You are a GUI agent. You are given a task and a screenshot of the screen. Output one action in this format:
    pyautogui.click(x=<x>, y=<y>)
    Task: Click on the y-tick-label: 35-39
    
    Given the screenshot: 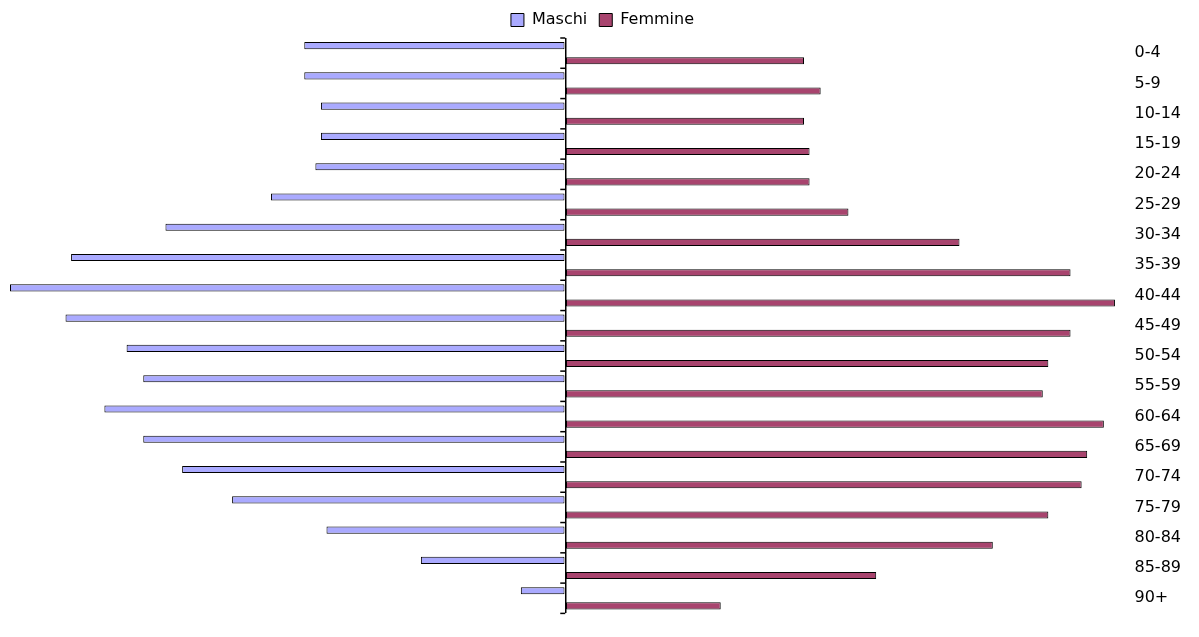 What is the action you would take?
    pyautogui.click(x=1158, y=264)
    